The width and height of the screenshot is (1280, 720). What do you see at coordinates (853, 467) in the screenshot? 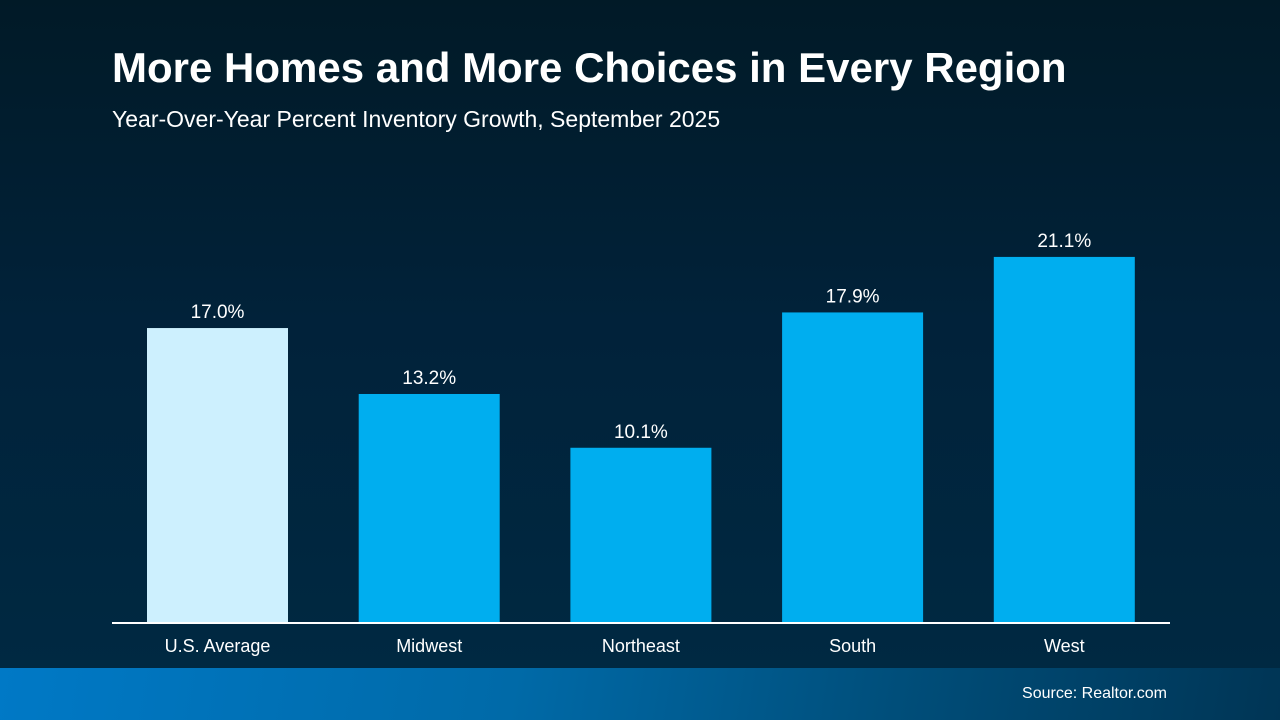
I see `bar-south` at bounding box center [853, 467].